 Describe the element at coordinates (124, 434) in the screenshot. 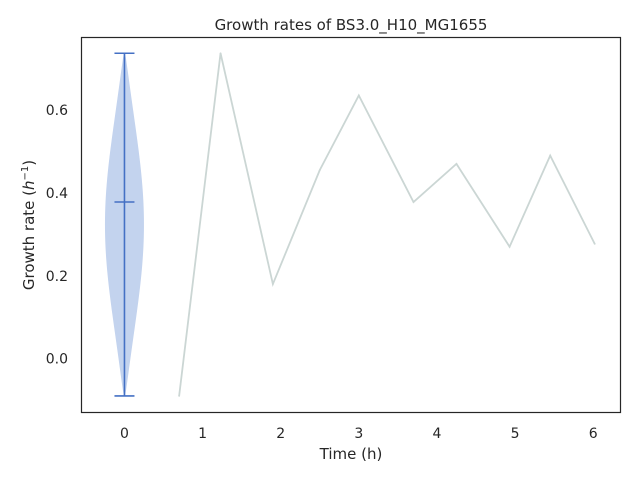

I see `x-tick-label: 0` at that location.